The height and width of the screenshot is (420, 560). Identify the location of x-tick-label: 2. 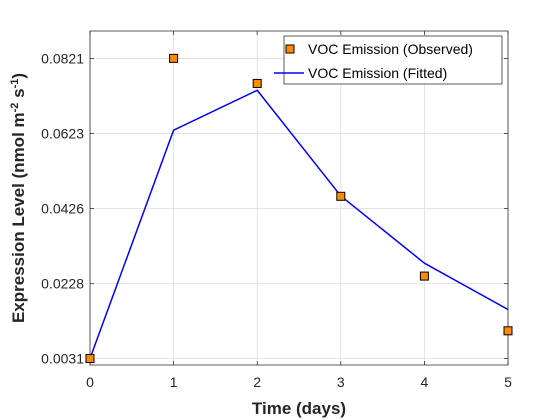
(257, 382).